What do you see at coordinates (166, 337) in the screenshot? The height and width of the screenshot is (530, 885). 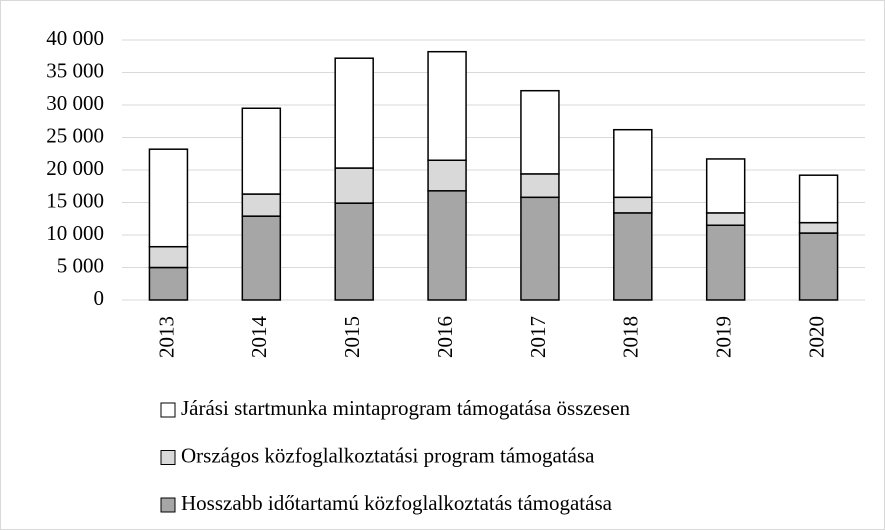 I see `x-tick-label: 2013` at bounding box center [166, 337].